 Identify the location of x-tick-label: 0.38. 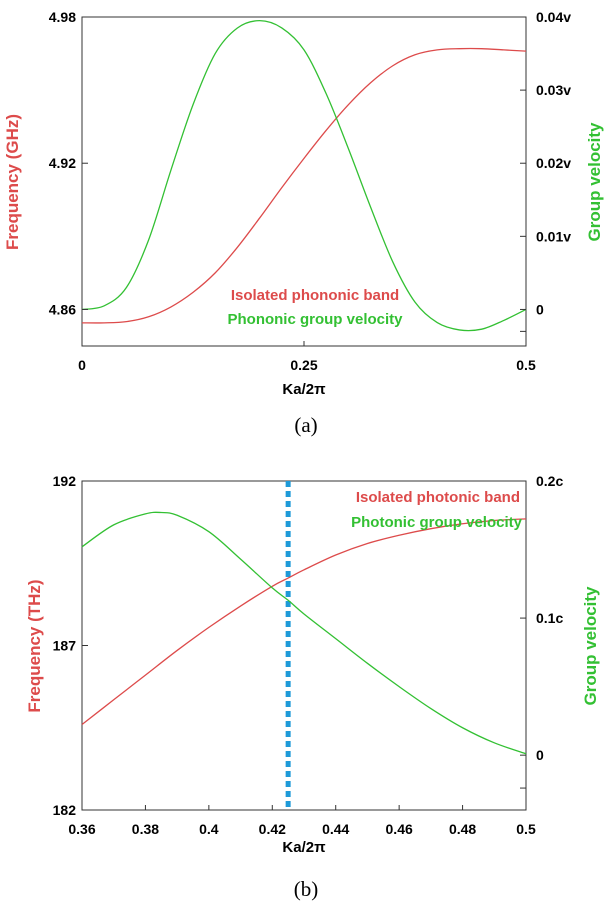
(145, 829).